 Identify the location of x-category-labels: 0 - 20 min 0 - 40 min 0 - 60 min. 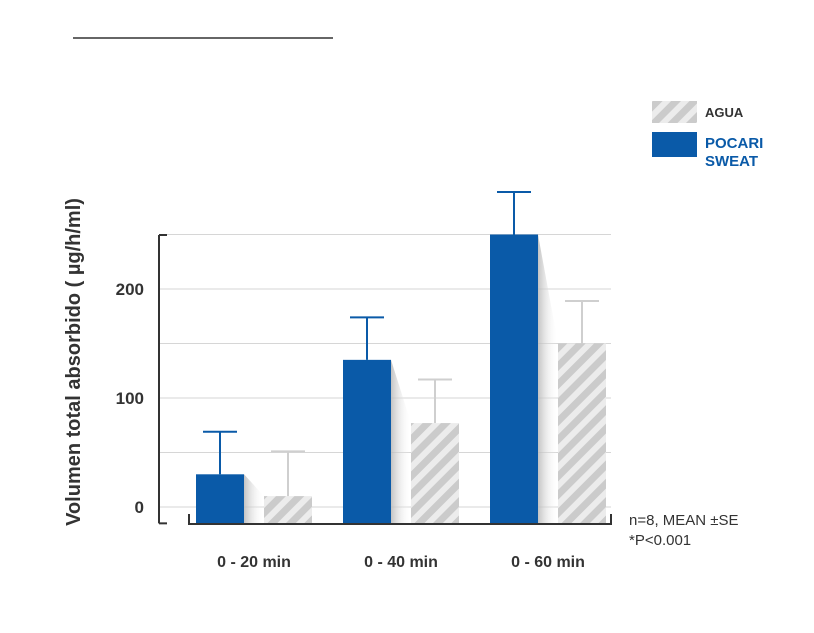
(401, 562).